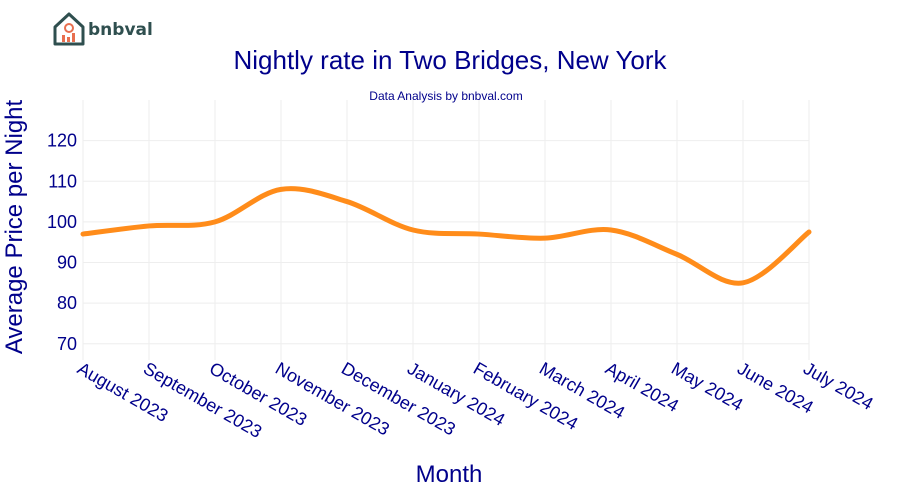 The width and height of the screenshot is (900, 500). What do you see at coordinates (67, 344) in the screenshot?
I see `y-tick-label: 70` at bounding box center [67, 344].